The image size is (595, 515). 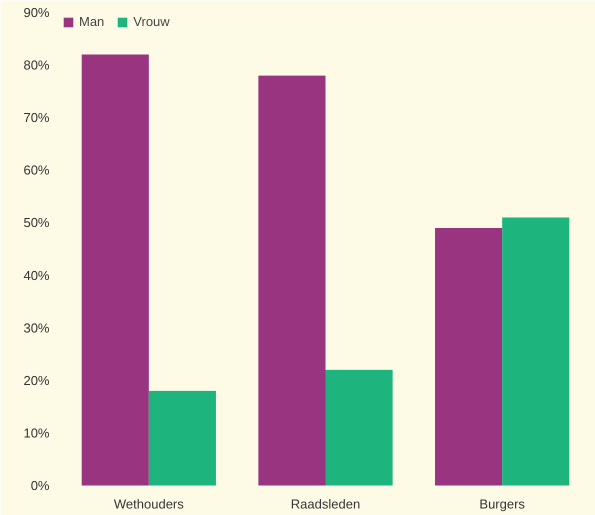 What do you see at coordinates (36, 222) in the screenshot?
I see `y-tick-label: 50%` at bounding box center [36, 222].